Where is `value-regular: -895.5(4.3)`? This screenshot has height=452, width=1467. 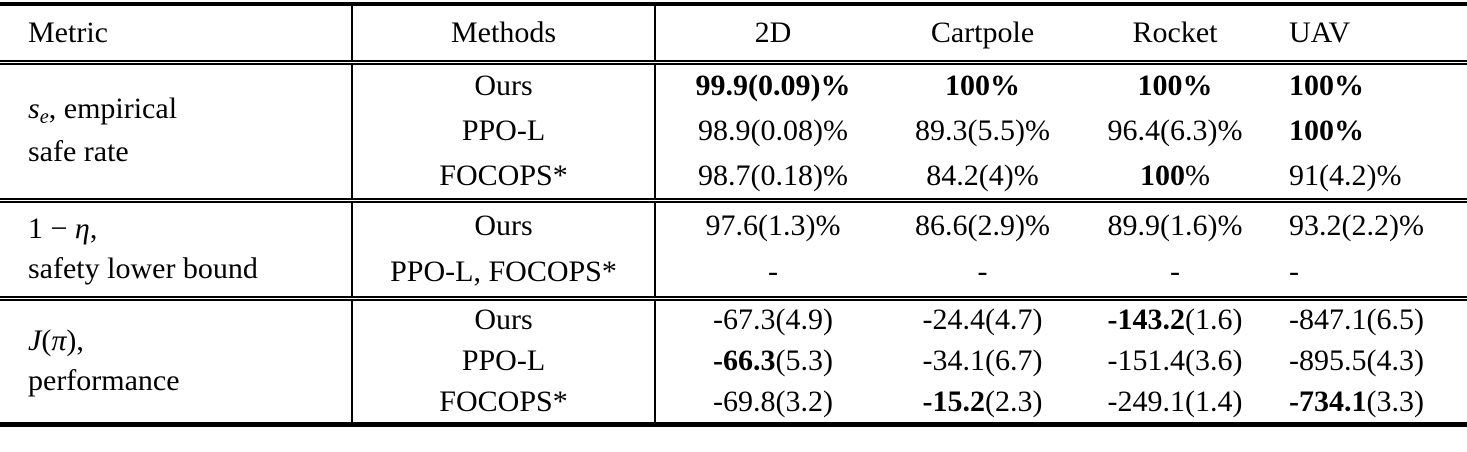
value-regular: -895.5(4.3) is located at coordinates (1356, 360).